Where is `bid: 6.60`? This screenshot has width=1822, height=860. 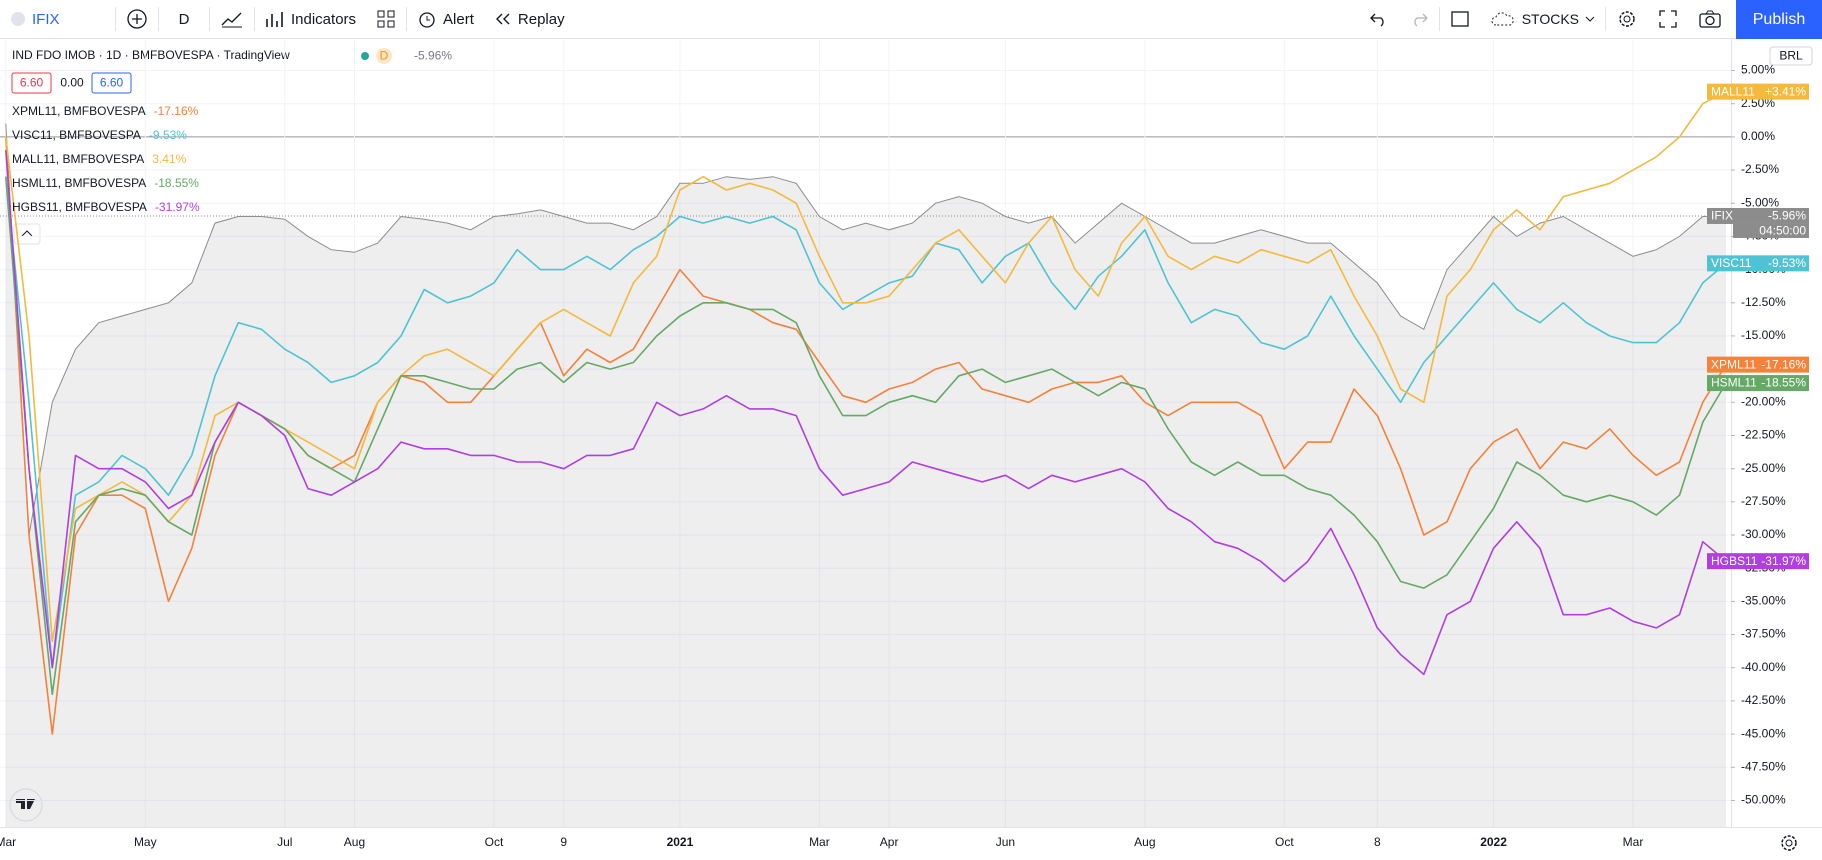 bid: 6.60 is located at coordinates (32, 83).